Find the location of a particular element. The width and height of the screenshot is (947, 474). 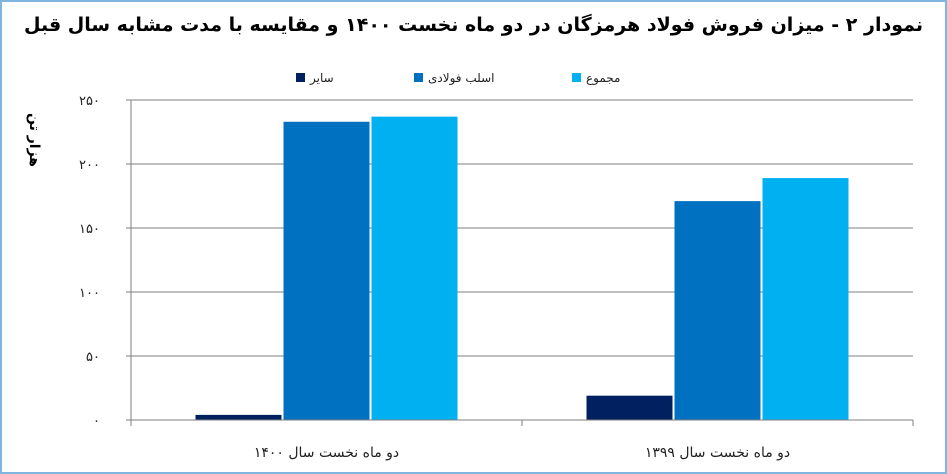

y-tick-label: ۲۵۰ is located at coordinates (89, 101).